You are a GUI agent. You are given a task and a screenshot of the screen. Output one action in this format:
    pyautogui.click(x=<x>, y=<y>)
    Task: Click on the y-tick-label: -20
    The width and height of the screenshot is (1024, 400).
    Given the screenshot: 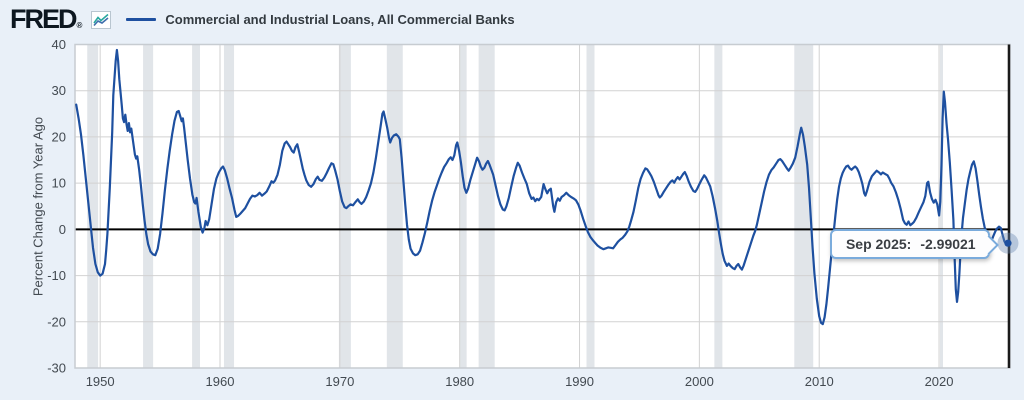 What is the action you would take?
    pyautogui.click(x=56, y=321)
    